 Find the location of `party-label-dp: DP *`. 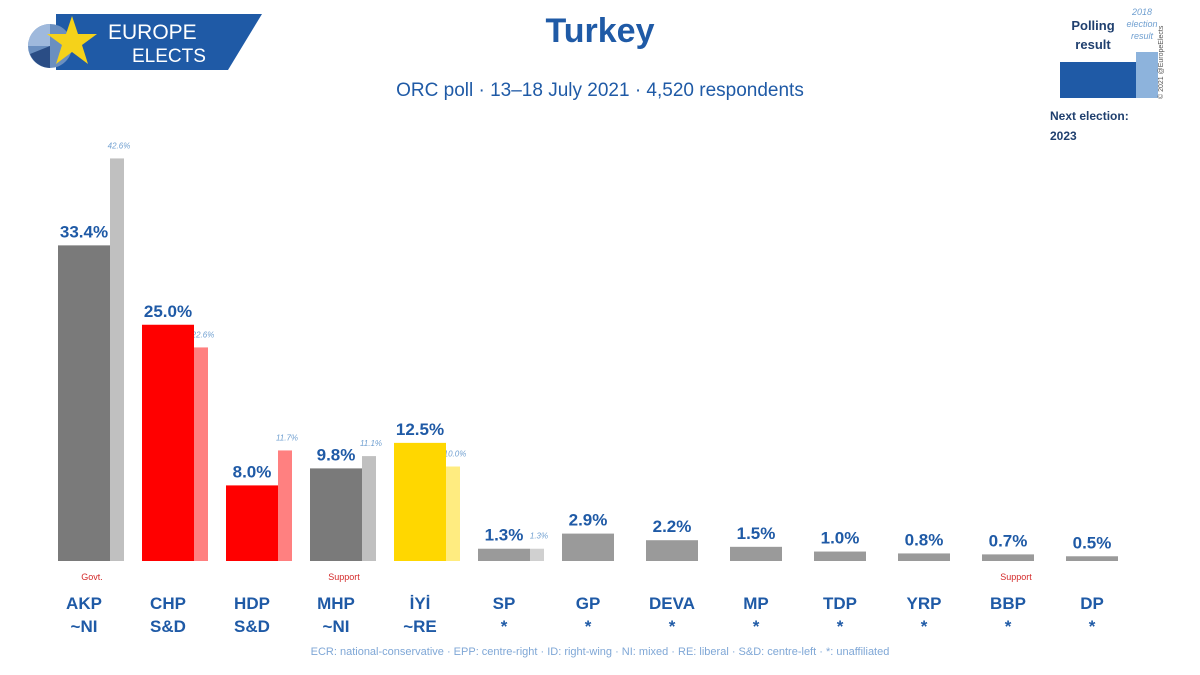

party-label-dp: DP * is located at coordinates (1092, 615).